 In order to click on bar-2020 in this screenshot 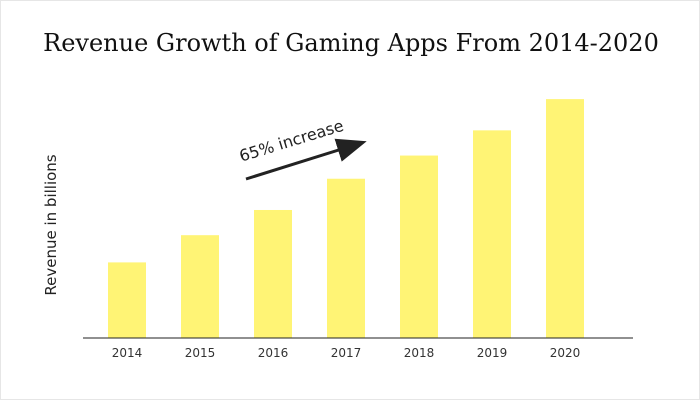, I will do `click(565, 218)`.